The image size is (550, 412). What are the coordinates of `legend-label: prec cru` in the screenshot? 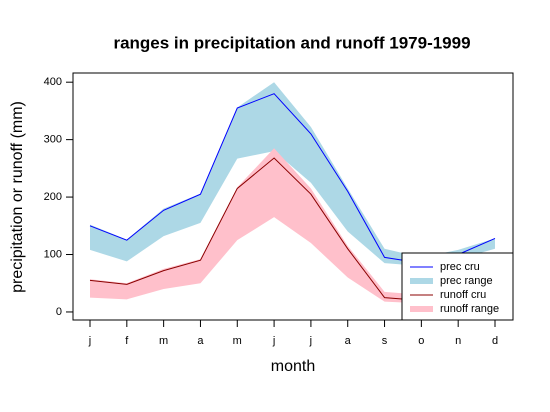 It's located at (460, 267).